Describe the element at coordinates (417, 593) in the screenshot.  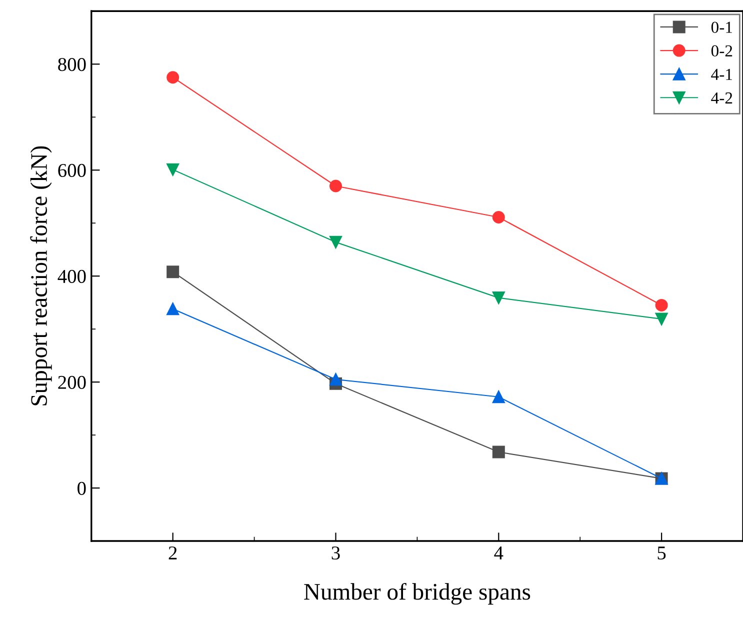
I see `x-axis-title: Number of bridge spans` at that location.